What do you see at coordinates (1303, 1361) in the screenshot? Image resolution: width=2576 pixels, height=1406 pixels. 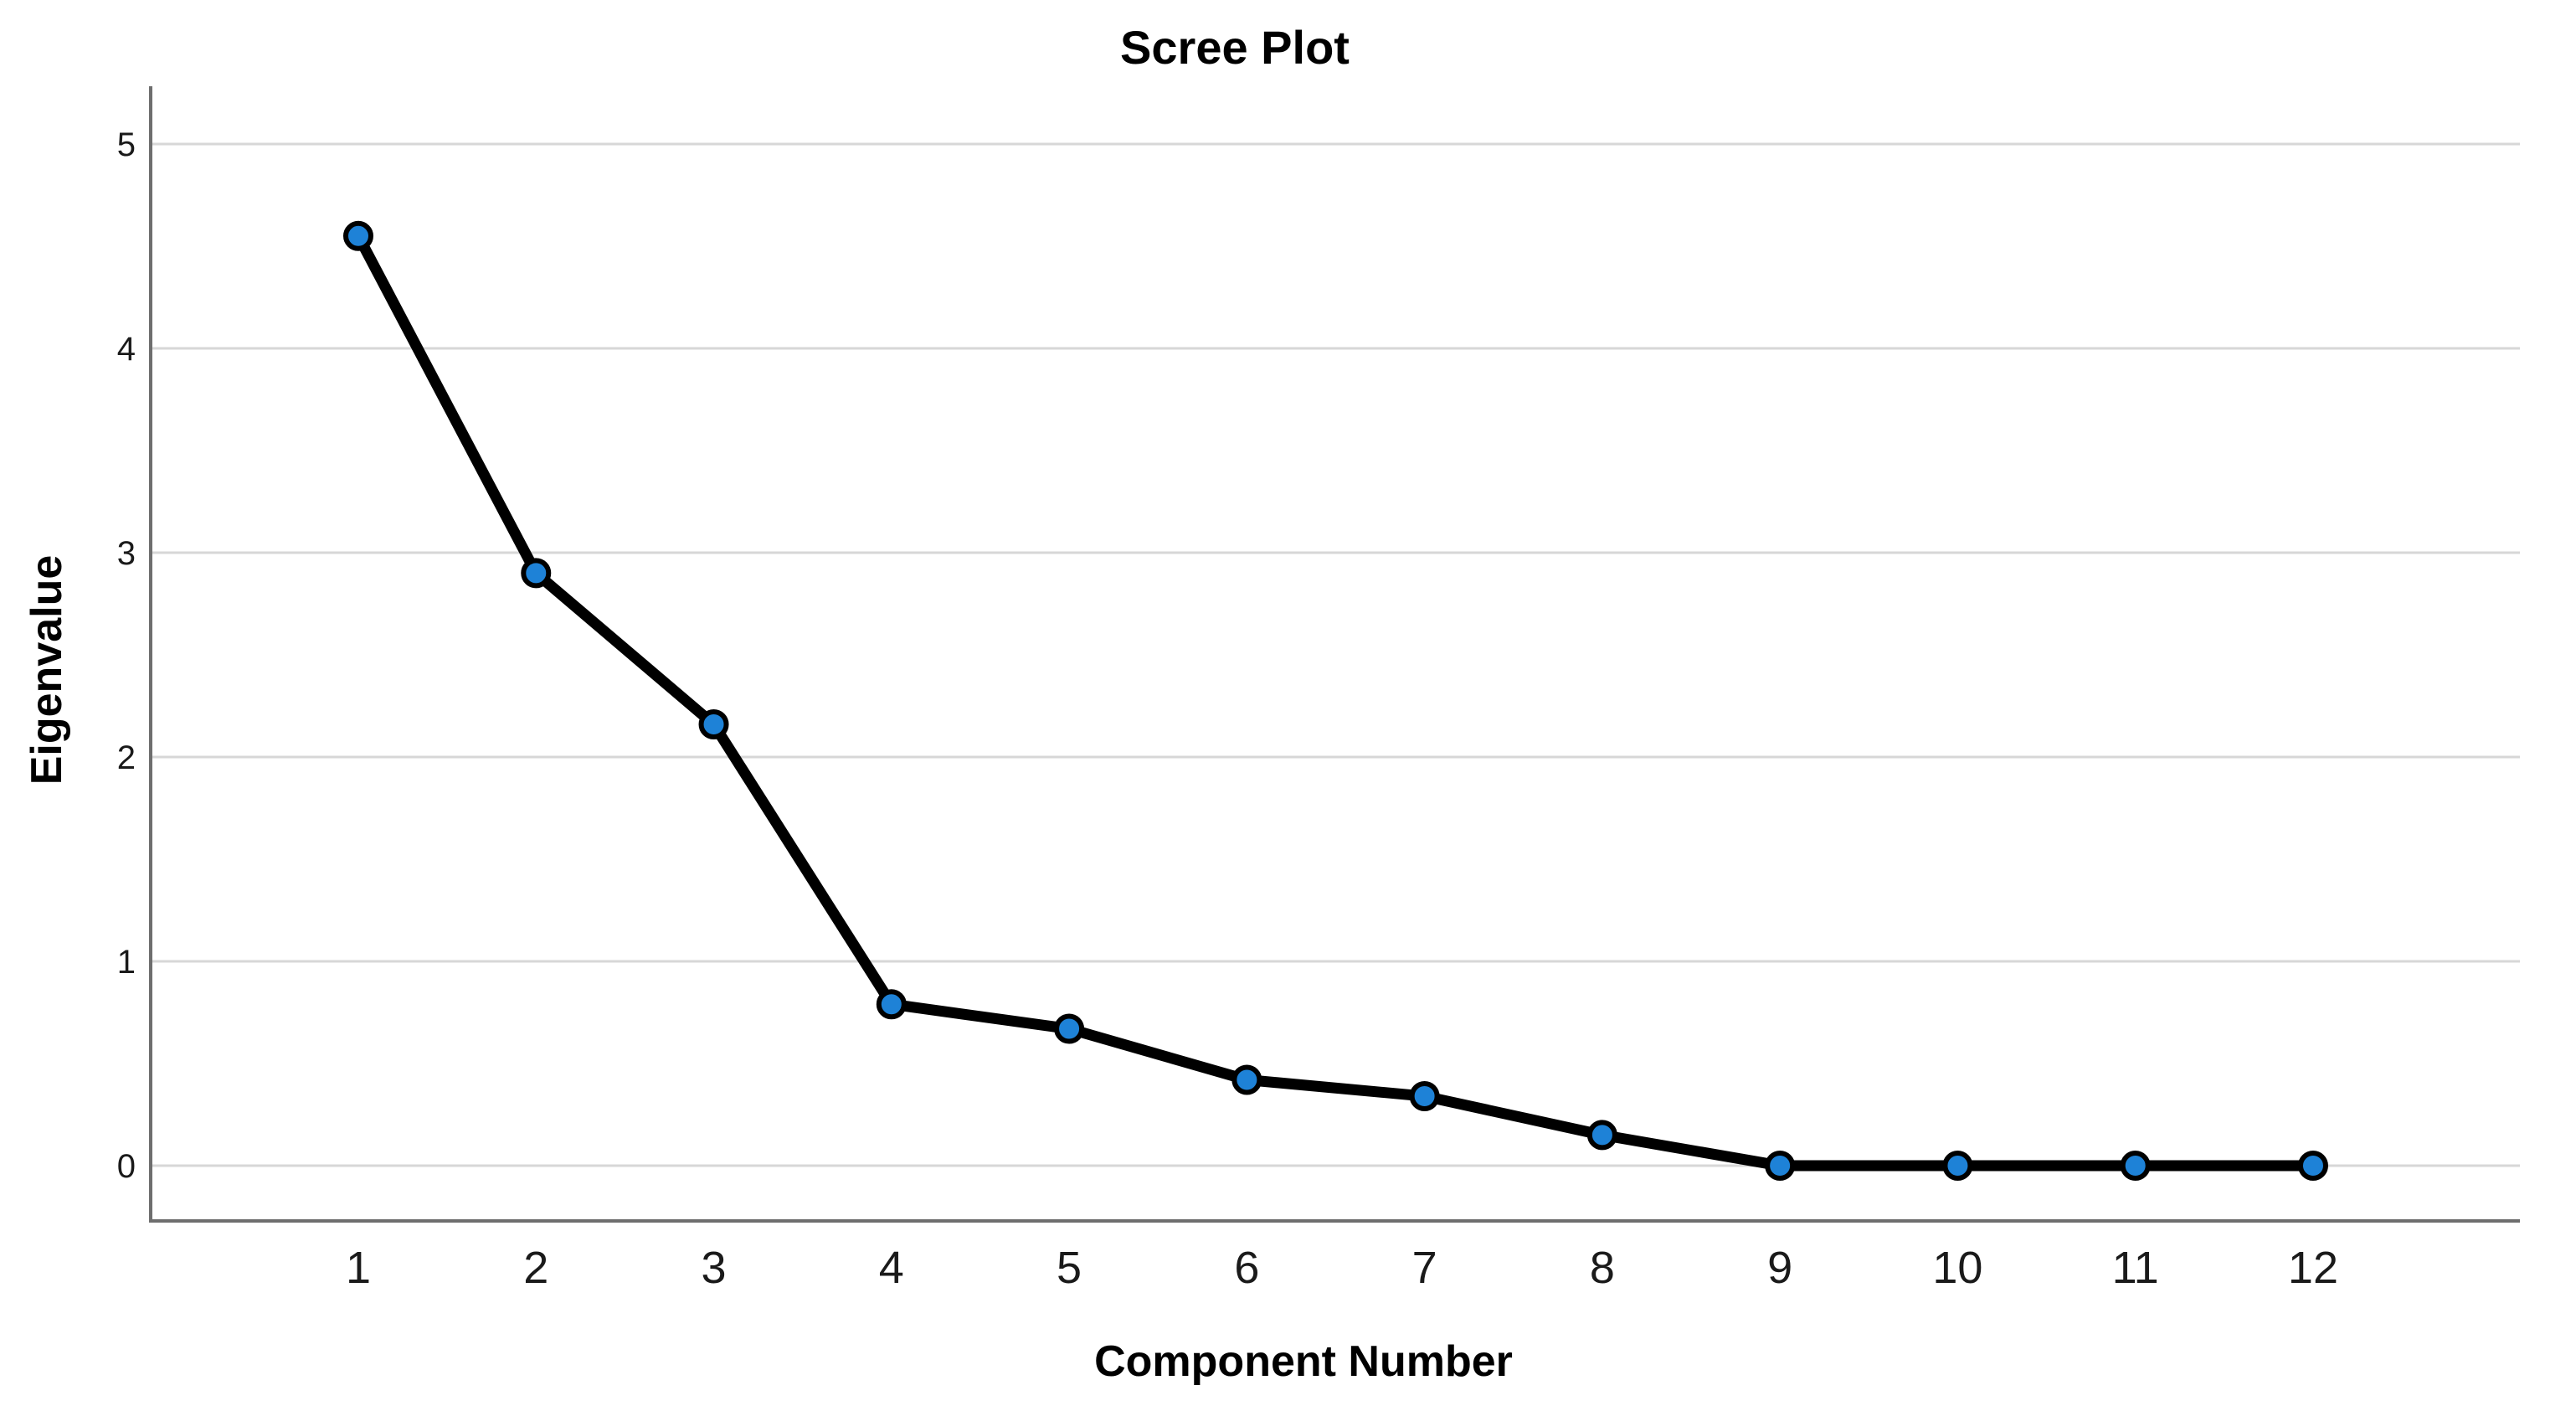 I see `x-axis-title: Component Number` at bounding box center [1303, 1361].